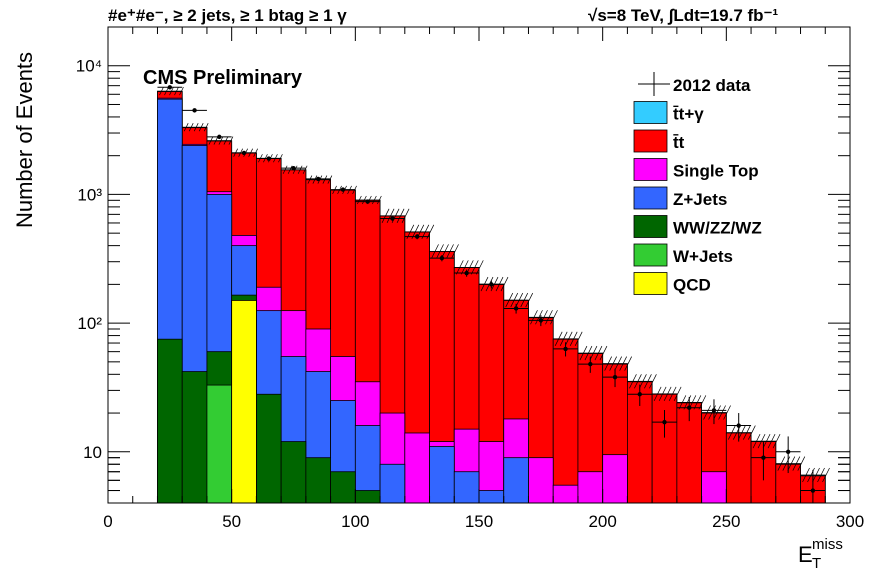  What do you see at coordinates (726, 521) in the screenshot?
I see `x-tick-label-250: 250` at bounding box center [726, 521].